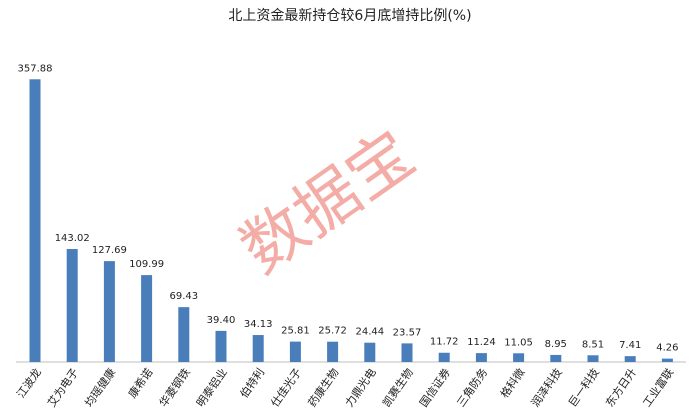 Image resolution: width=700 pixels, height=420 pixels. Describe the element at coordinates (620, 387) in the screenshot. I see `x-tick-label: 东方日升` at that location.